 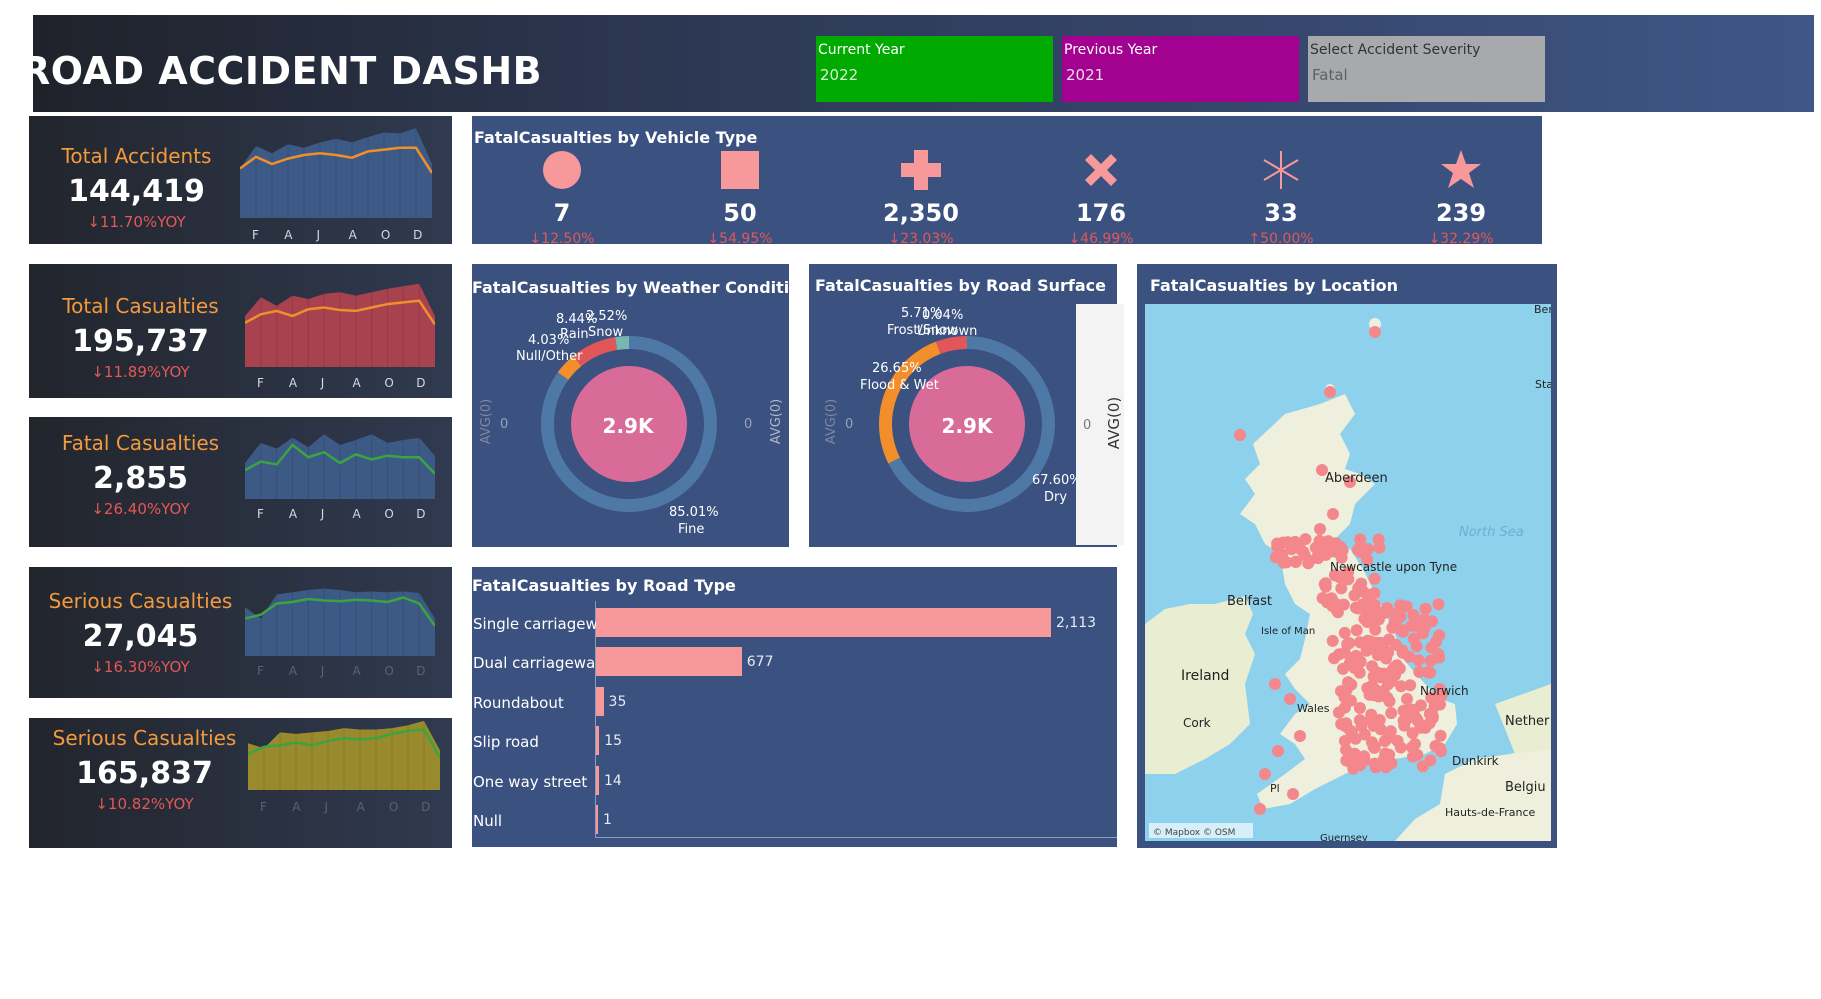 I want to click on vehicle-type-item: 50 ↓54.95%, so click(x=740, y=220).